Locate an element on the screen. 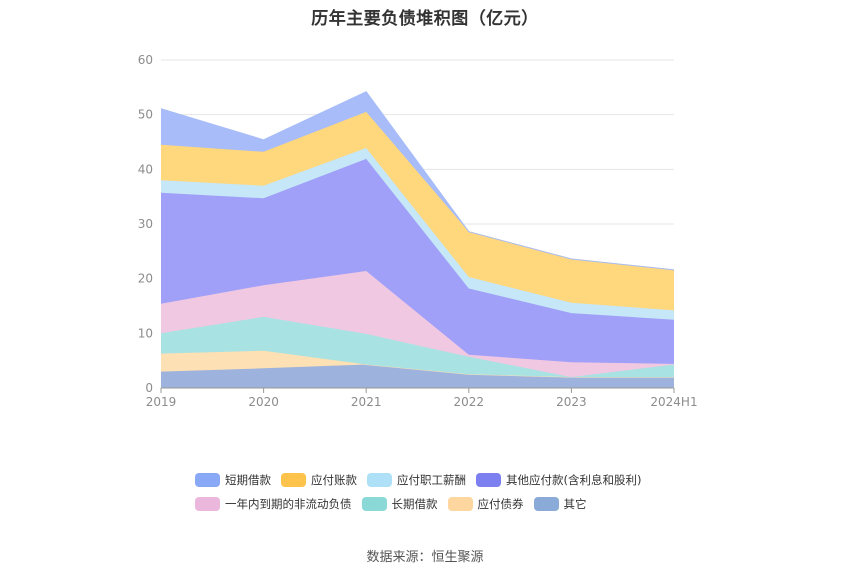 This screenshot has height=575, width=850. data-source: 数据来源：恒生聚源 is located at coordinates (425, 557).